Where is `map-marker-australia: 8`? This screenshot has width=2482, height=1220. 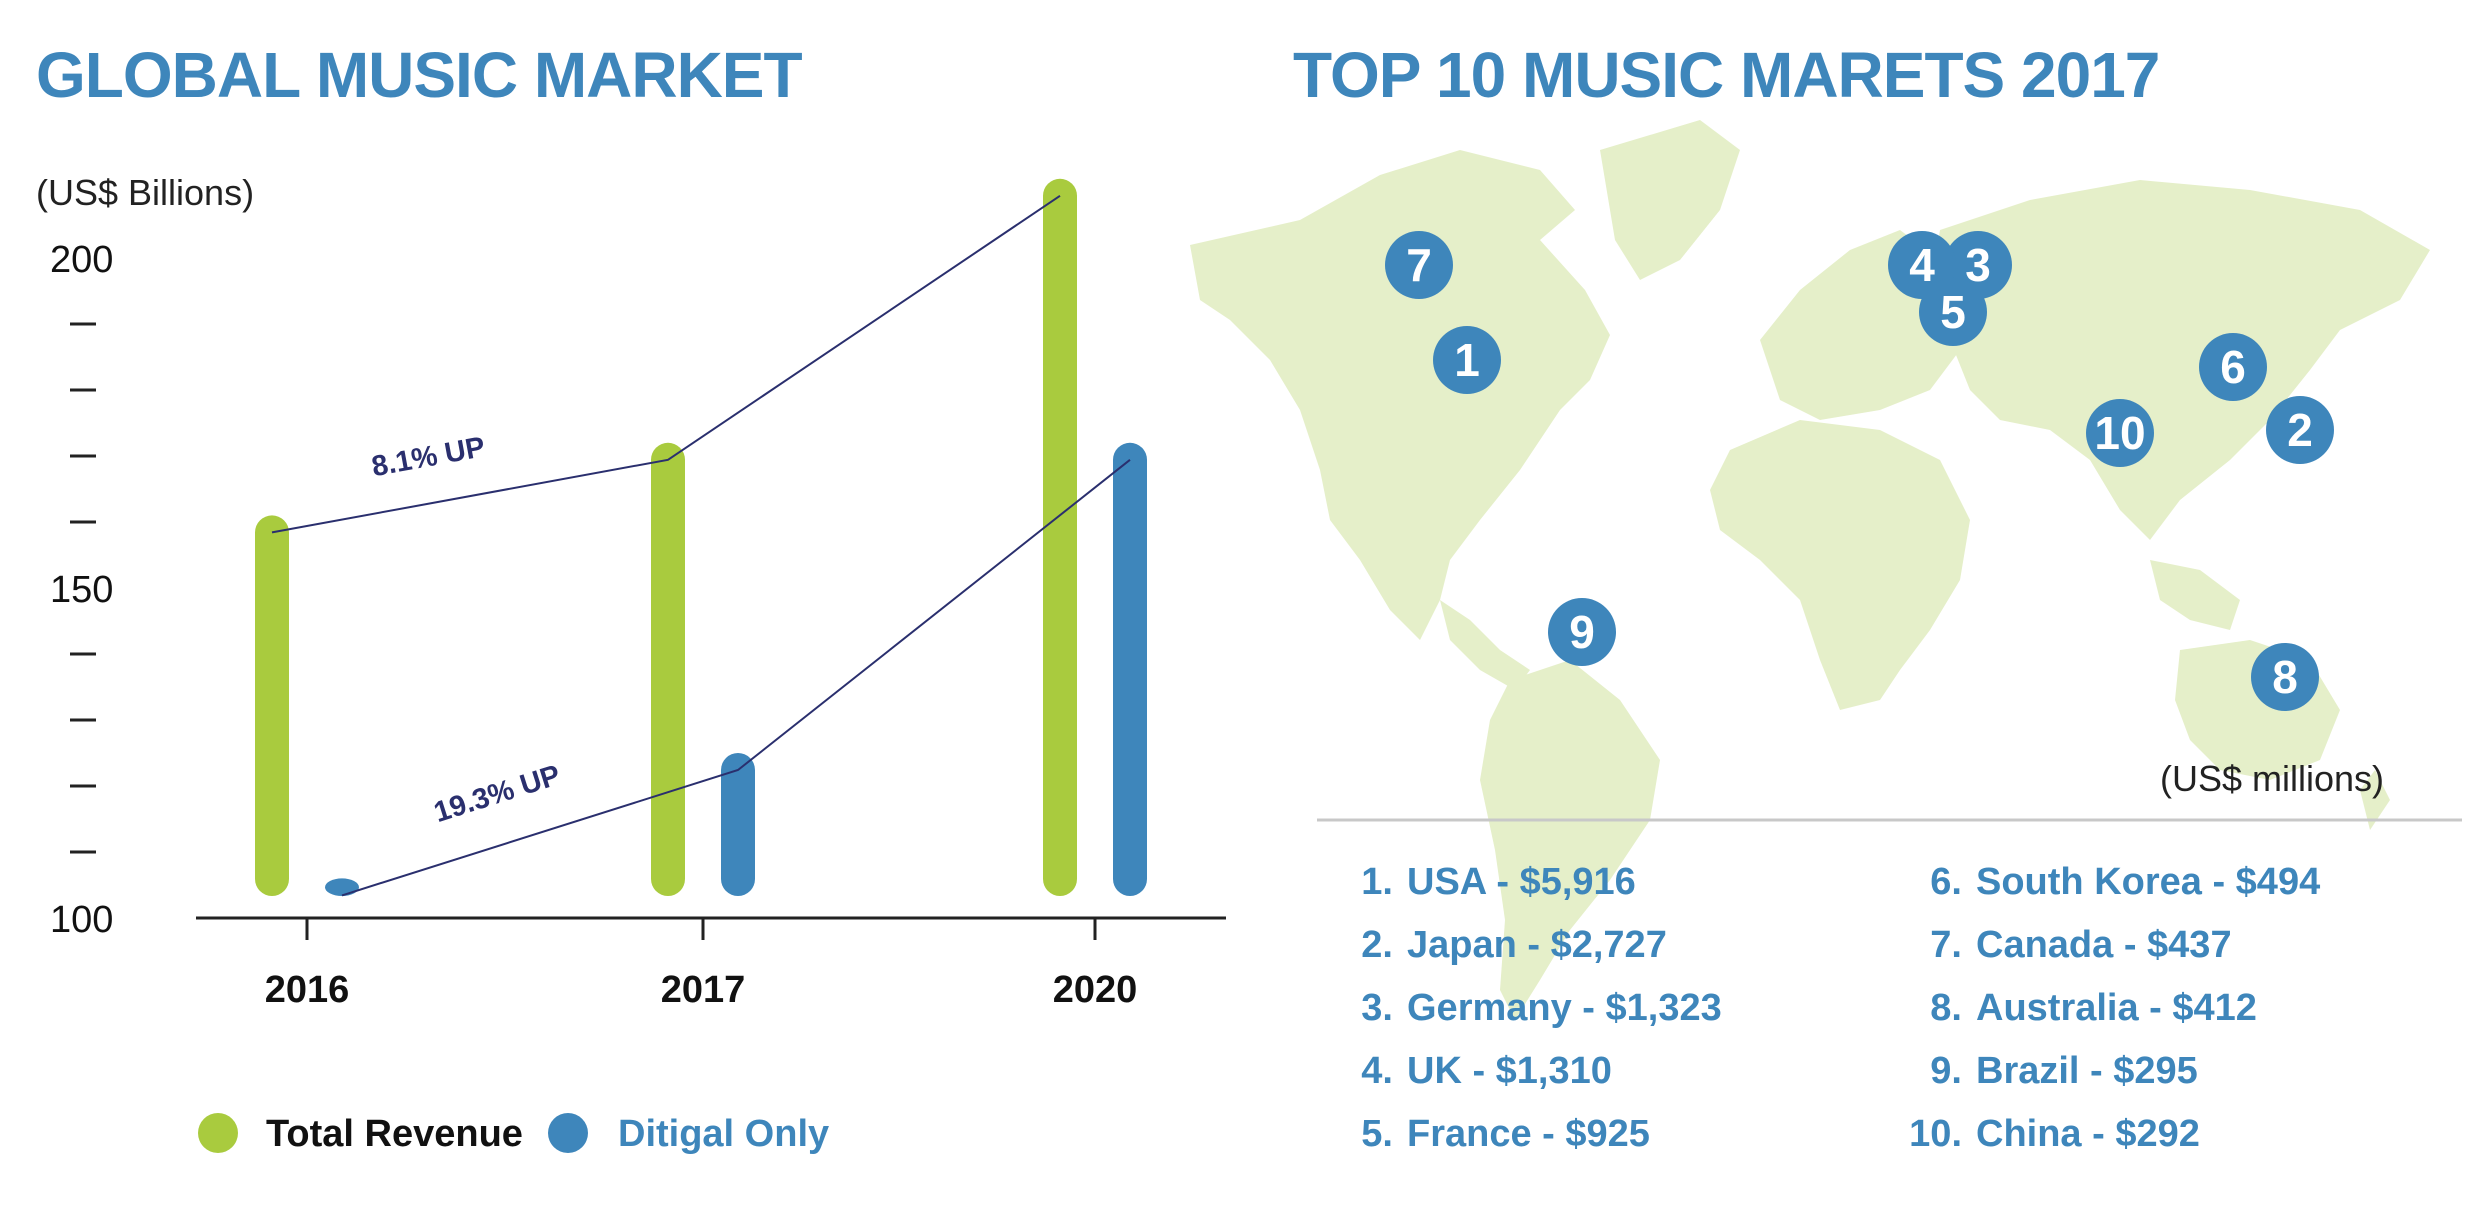
map-marker-australia: 8 is located at coordinates (2285, 677).